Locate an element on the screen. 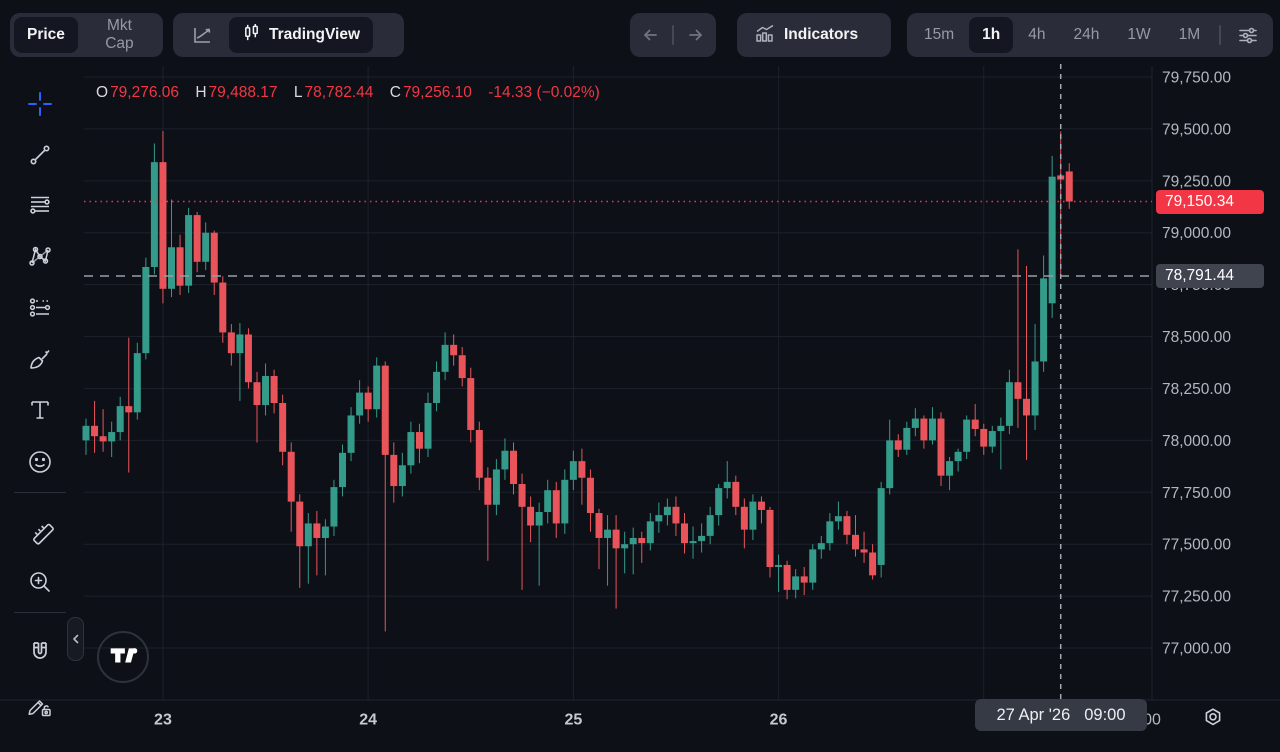  chart-settings-button is located at coordinates (1248, 35).